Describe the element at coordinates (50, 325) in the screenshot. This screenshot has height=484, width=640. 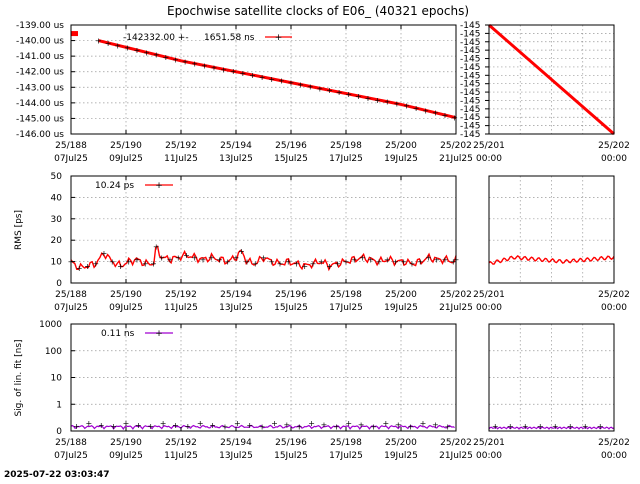
I see `fit-y-tick-label: 1000` at that location.